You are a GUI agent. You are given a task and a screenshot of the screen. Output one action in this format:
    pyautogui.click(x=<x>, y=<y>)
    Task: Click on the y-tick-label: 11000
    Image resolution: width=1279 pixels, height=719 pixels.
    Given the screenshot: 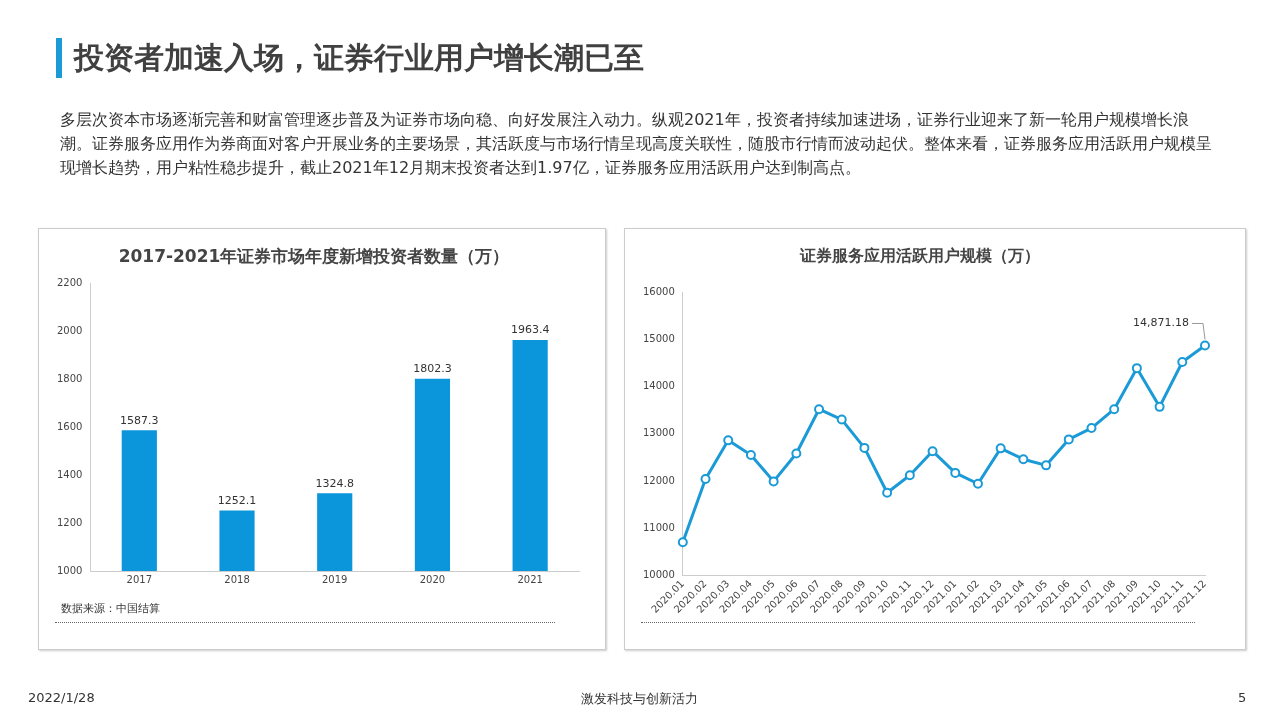 What is the action you would take?
    pyautogui.click(x=659, y=527)
    